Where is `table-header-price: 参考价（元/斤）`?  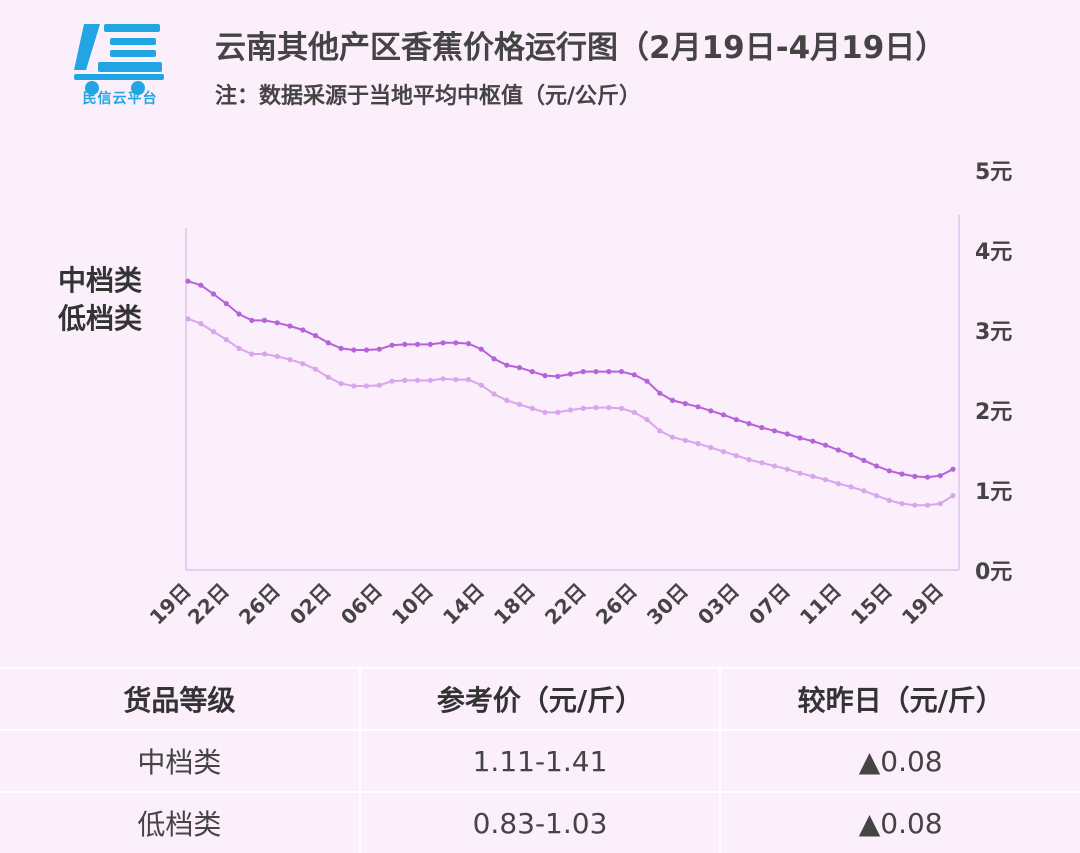
table-header-price: 参考价（元/斤） is located at coordinates (539, 699).